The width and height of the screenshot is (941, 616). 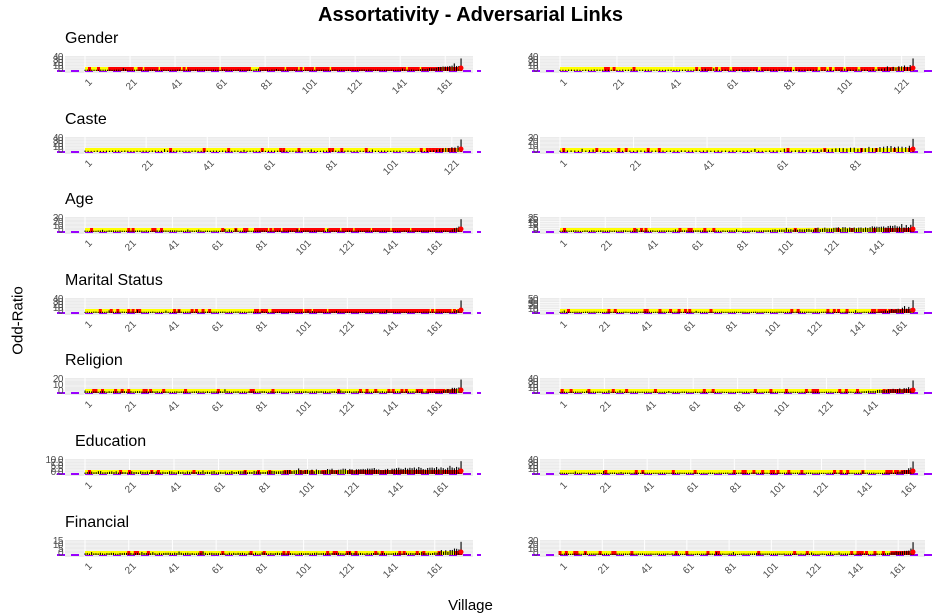 I want to click on y-tick-label: 5.0, so click(x=57, y=466).